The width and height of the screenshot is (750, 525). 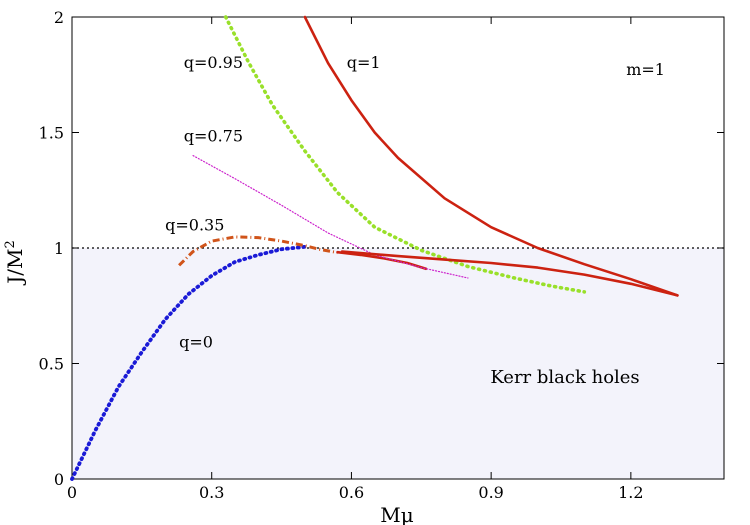 What do you see at coordinates (72, 492) in the screenshot?
I see `x-tick-label: 0` at bounding box center [72, 492].